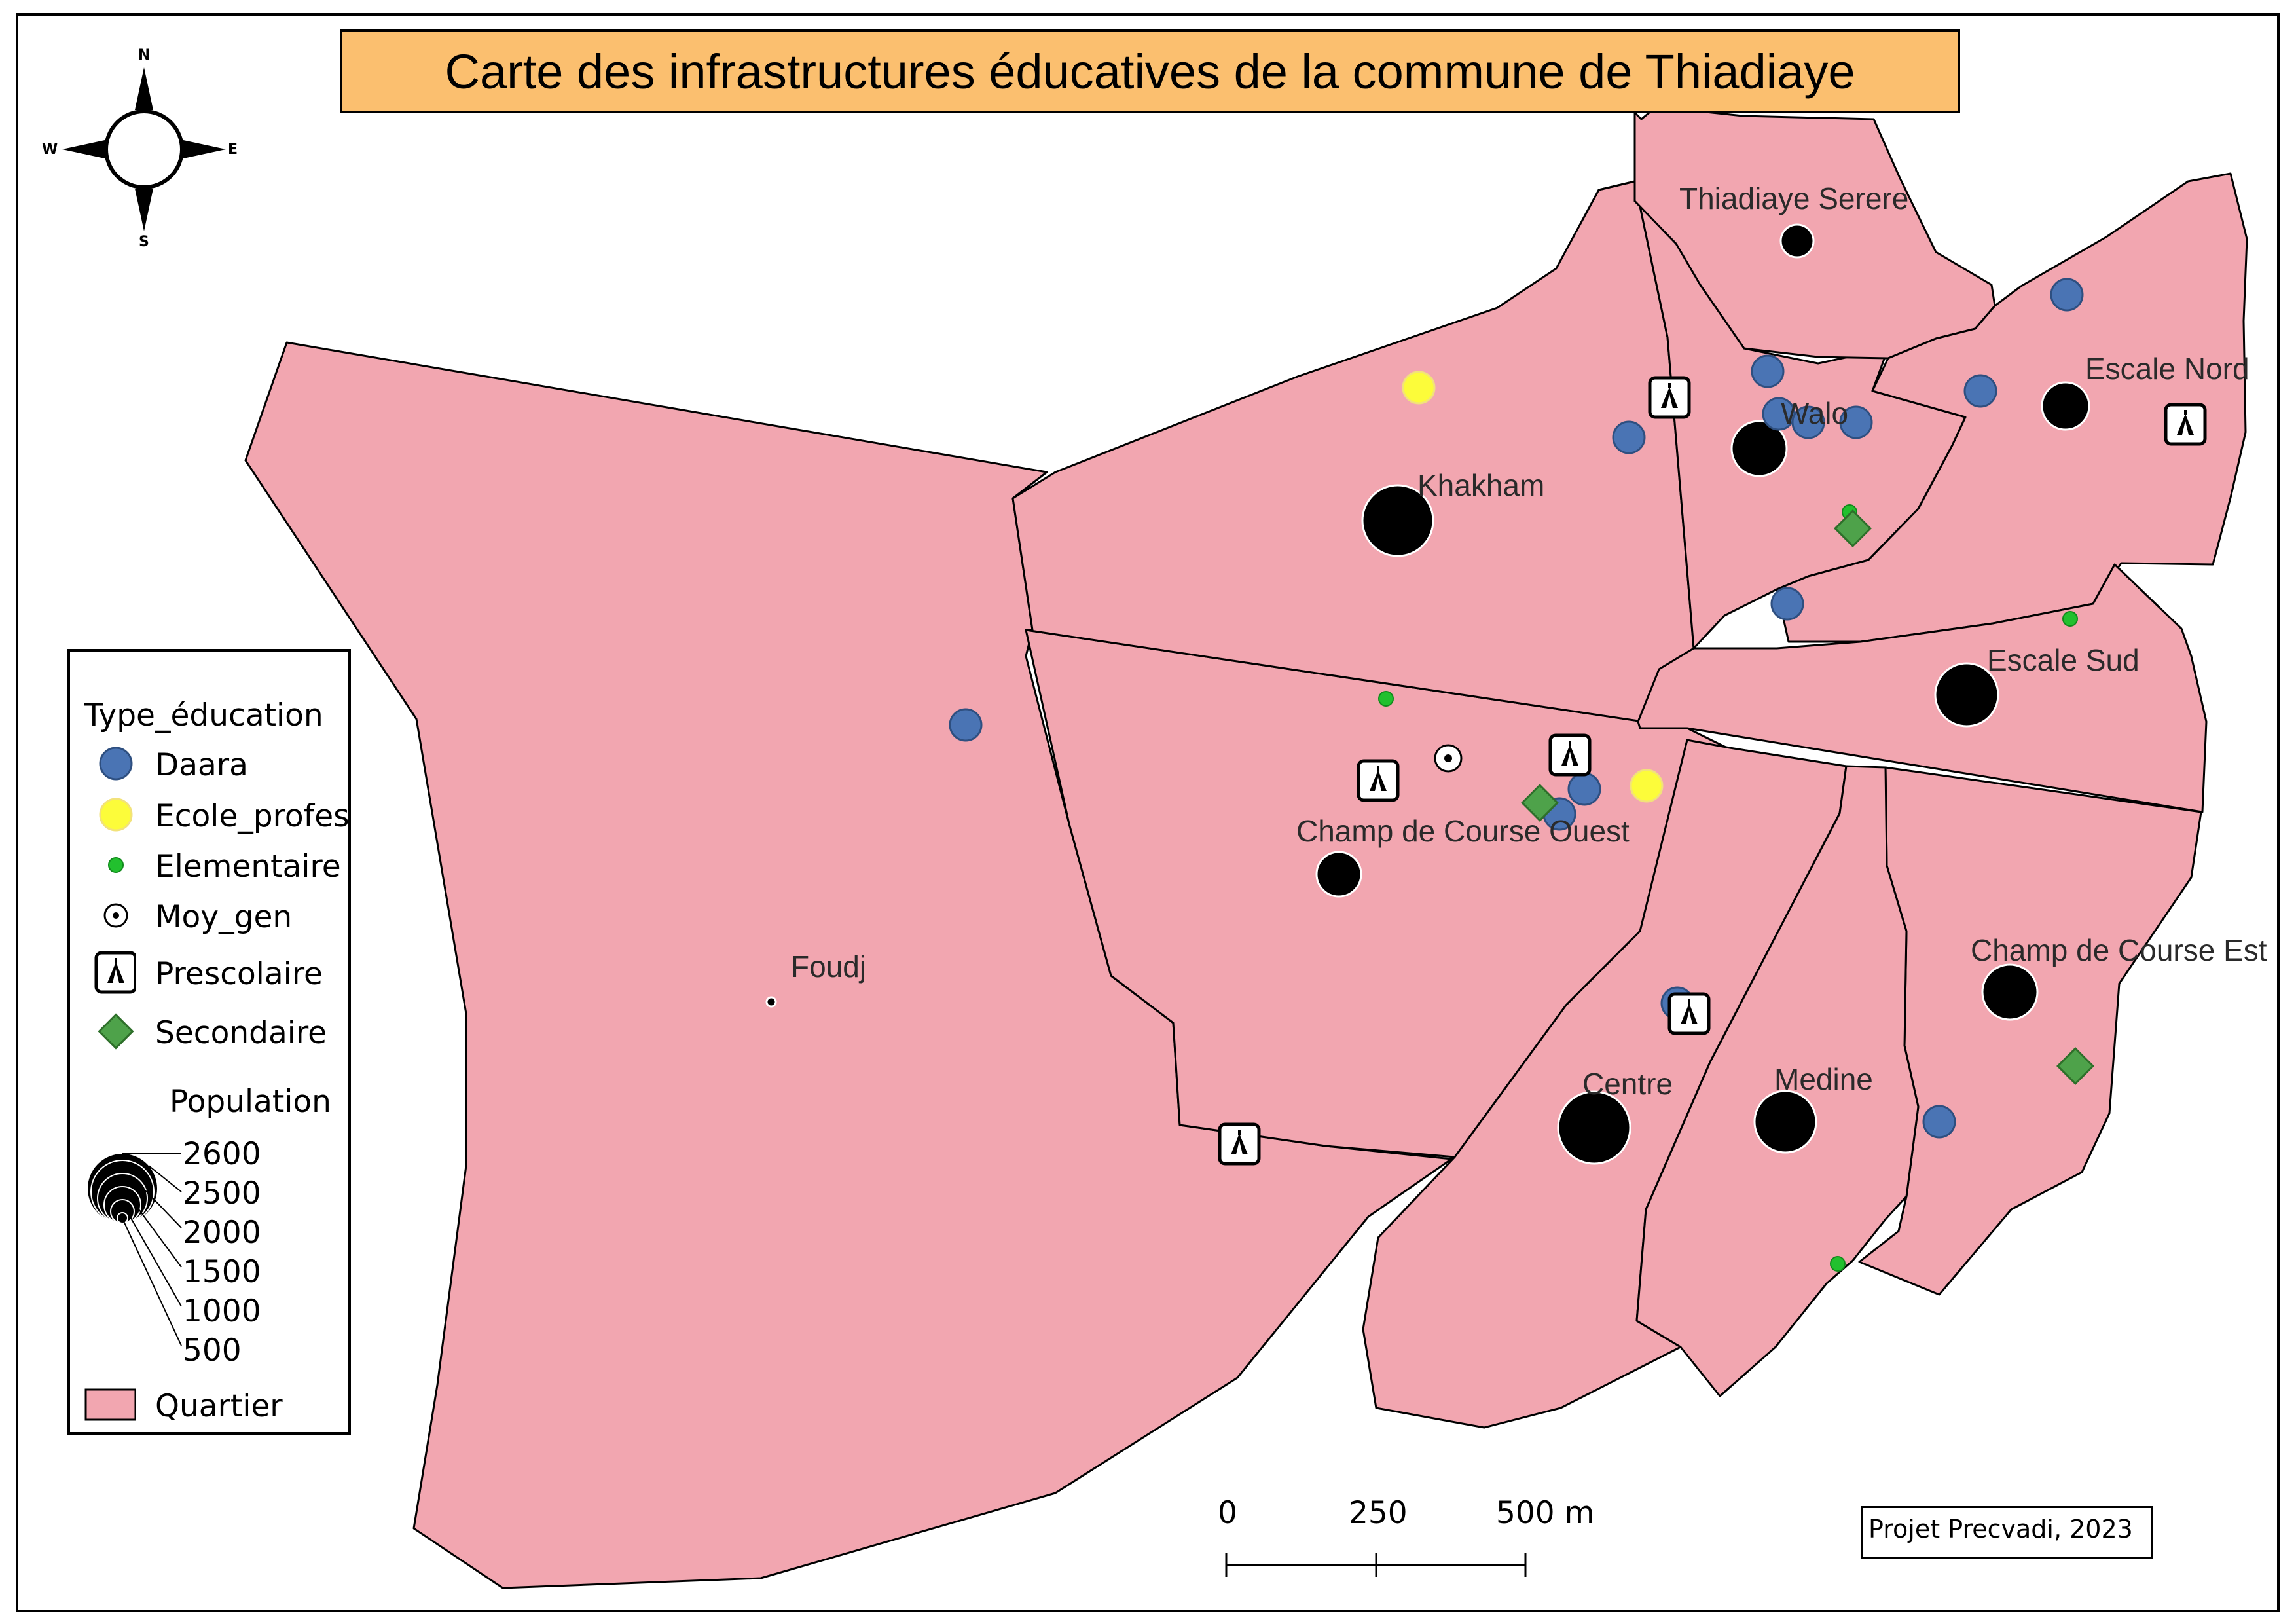 Image resolution: width=2296 pixels, height=1624 pixels. I want to click on legend-item-prescolaire: Prescolaire, so click(209, 972).